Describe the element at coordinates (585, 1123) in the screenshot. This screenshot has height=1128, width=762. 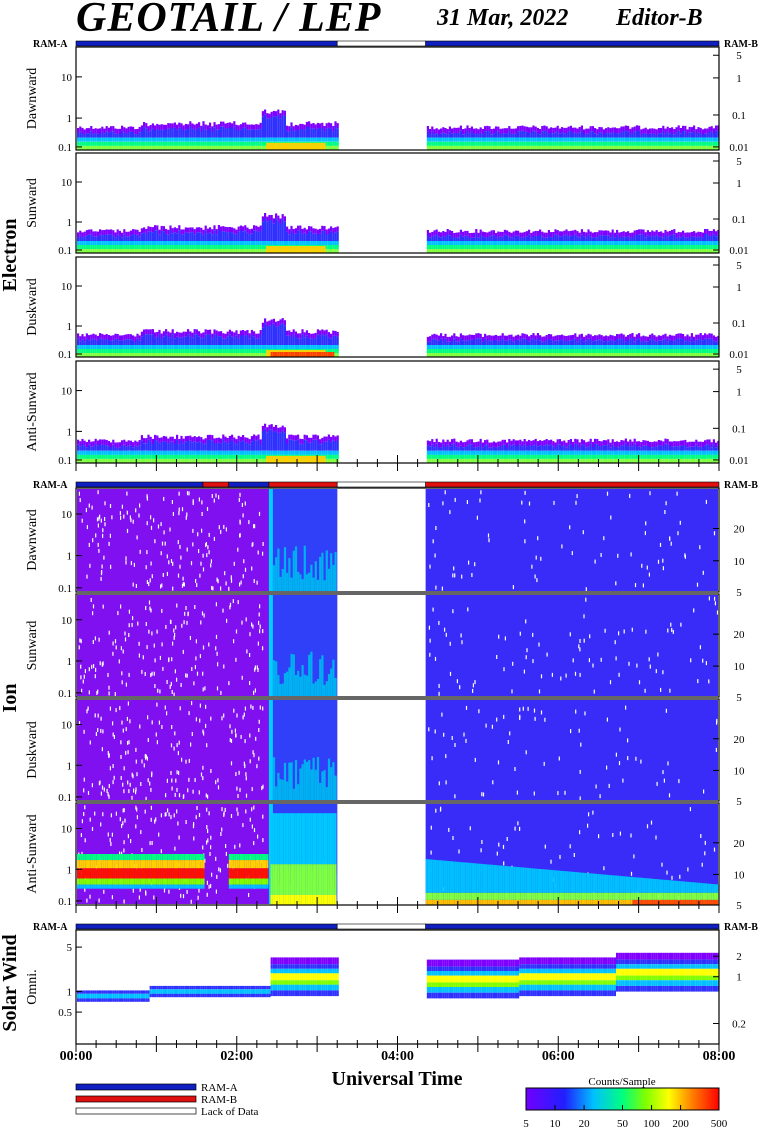
I see `colorbar-tick-label: 20` at that location.